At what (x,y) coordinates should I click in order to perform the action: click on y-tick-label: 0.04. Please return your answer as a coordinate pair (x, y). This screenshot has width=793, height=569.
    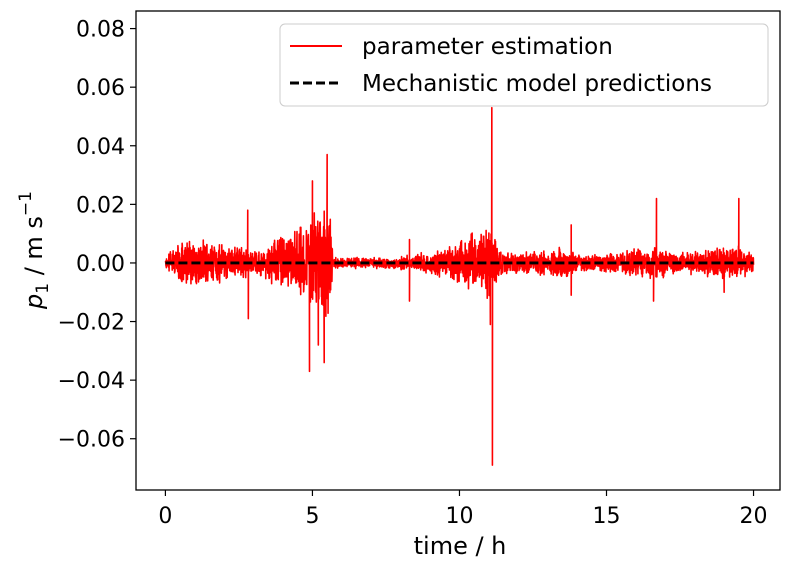
    Looking at the image, I should click on (100, 147).